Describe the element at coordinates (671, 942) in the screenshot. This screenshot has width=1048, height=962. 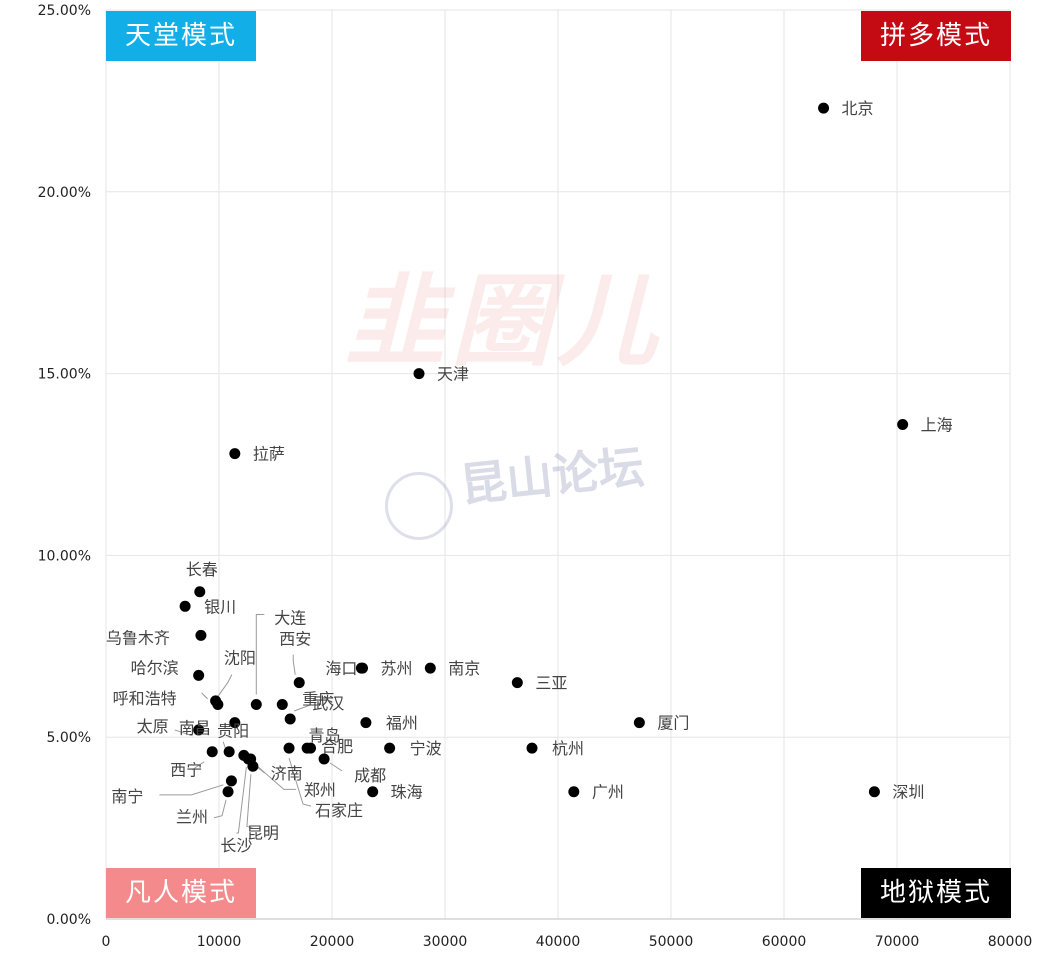
I see `x-tick-label: 50000` at that location.